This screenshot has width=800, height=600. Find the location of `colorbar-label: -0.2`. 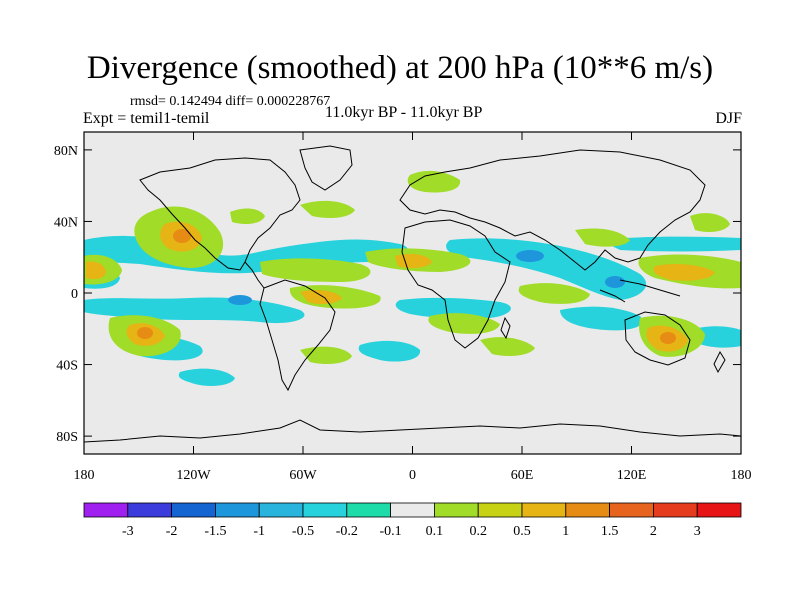

colorbar-label: -0.2 is located at coordinates (347, 531).